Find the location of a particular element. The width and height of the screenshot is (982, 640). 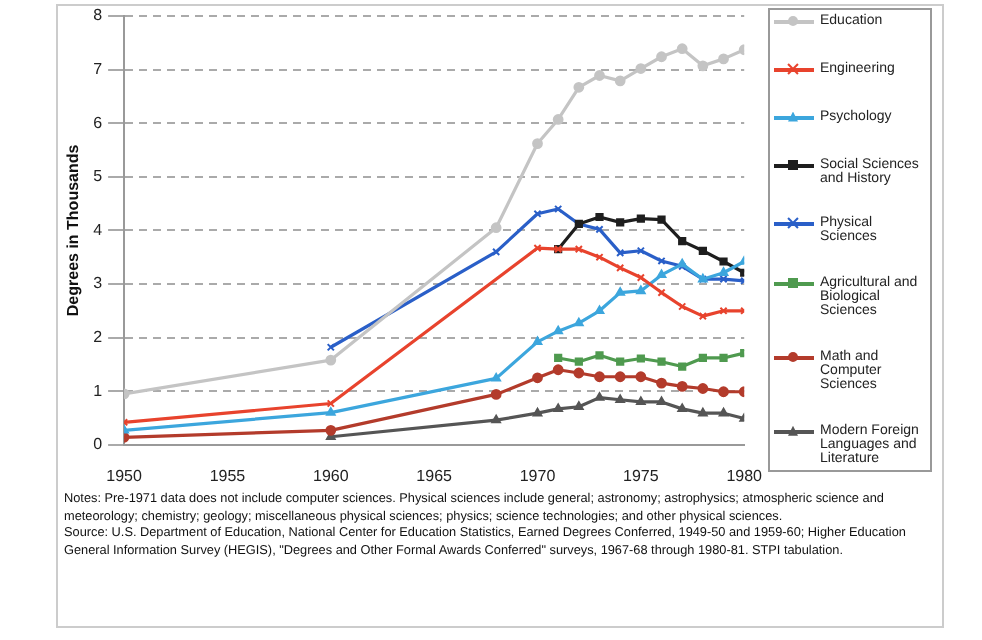

x-tick-label: 1950 is located at coordinates (124, 475).